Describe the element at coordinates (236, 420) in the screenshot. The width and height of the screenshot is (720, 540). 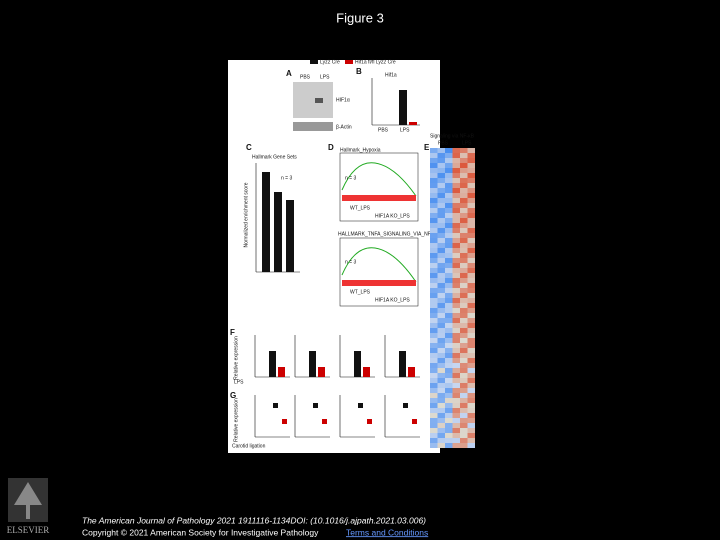
I see `y-label: Relative expression` at that location.